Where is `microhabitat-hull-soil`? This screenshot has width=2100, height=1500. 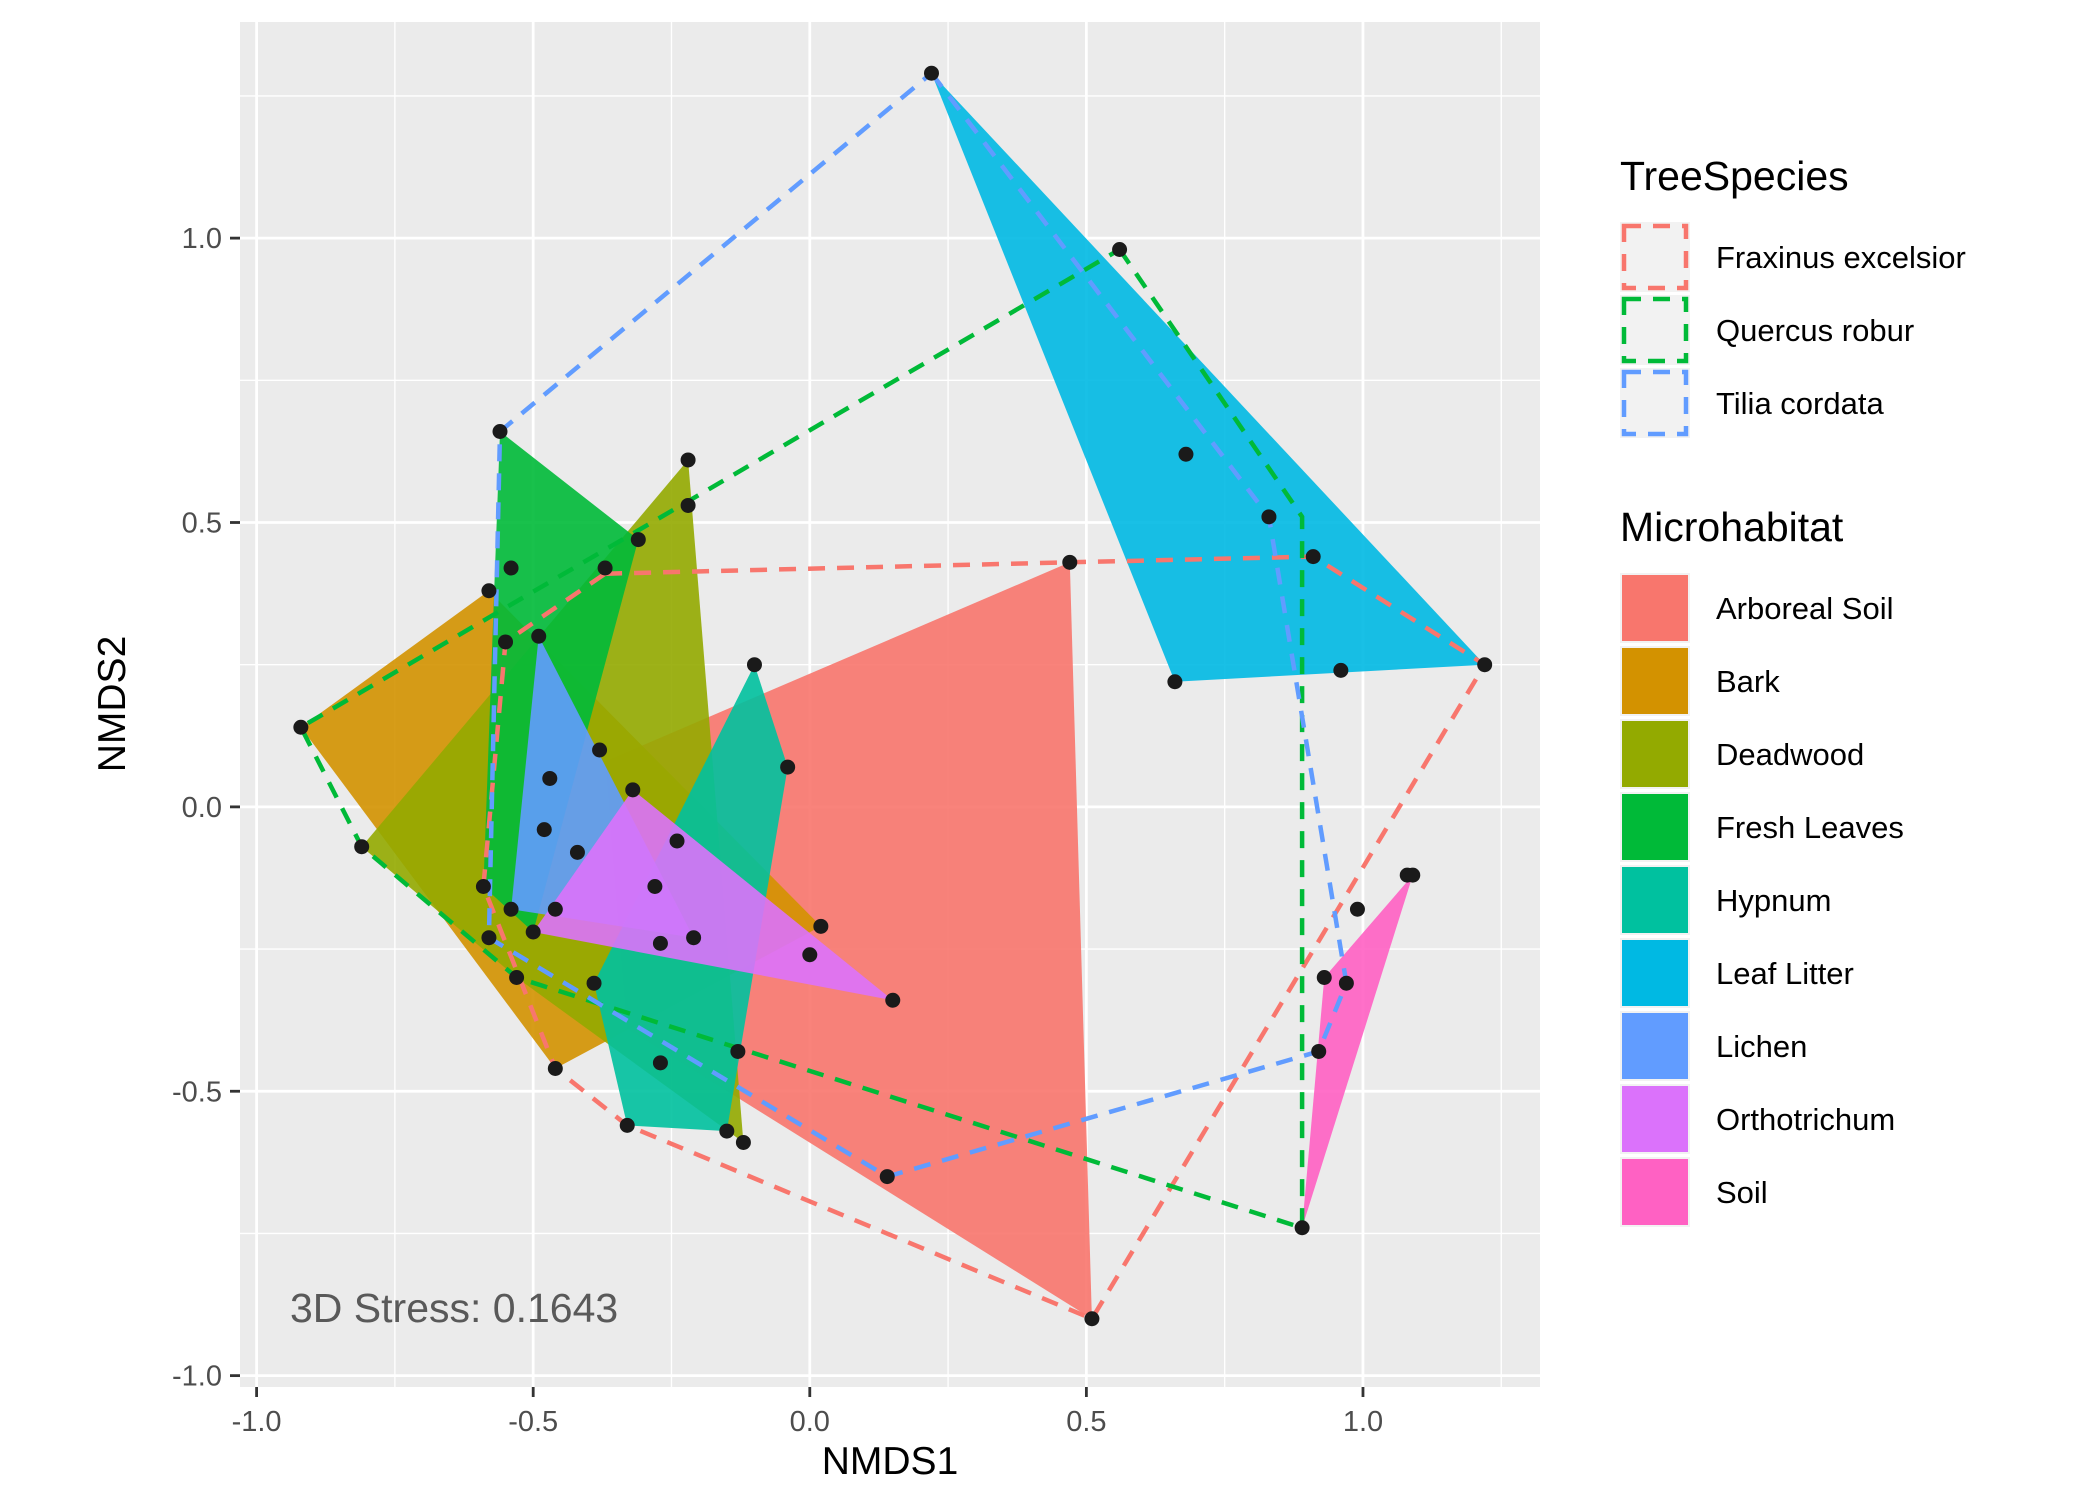
microhabitat-hull-soil is located at coordinates (1357, 1051).